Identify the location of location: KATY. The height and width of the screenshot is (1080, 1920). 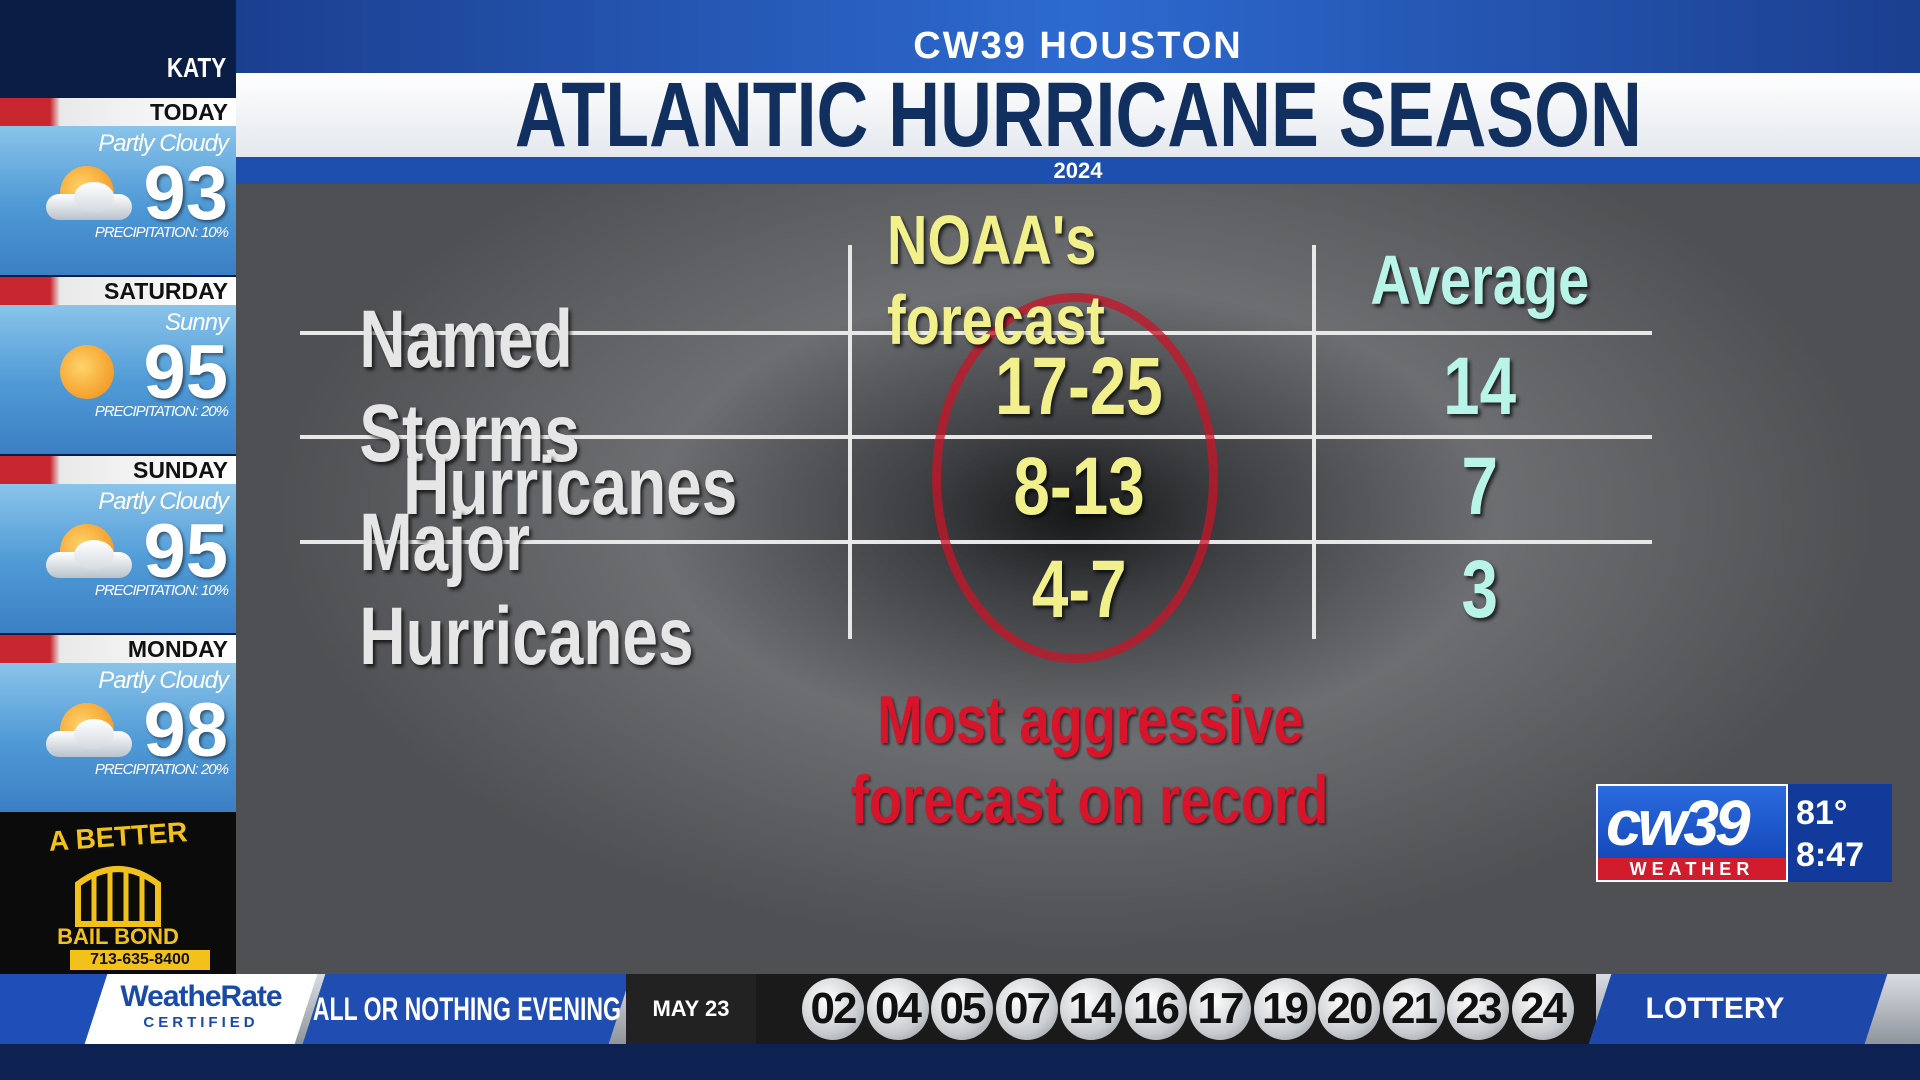
(189, 68).